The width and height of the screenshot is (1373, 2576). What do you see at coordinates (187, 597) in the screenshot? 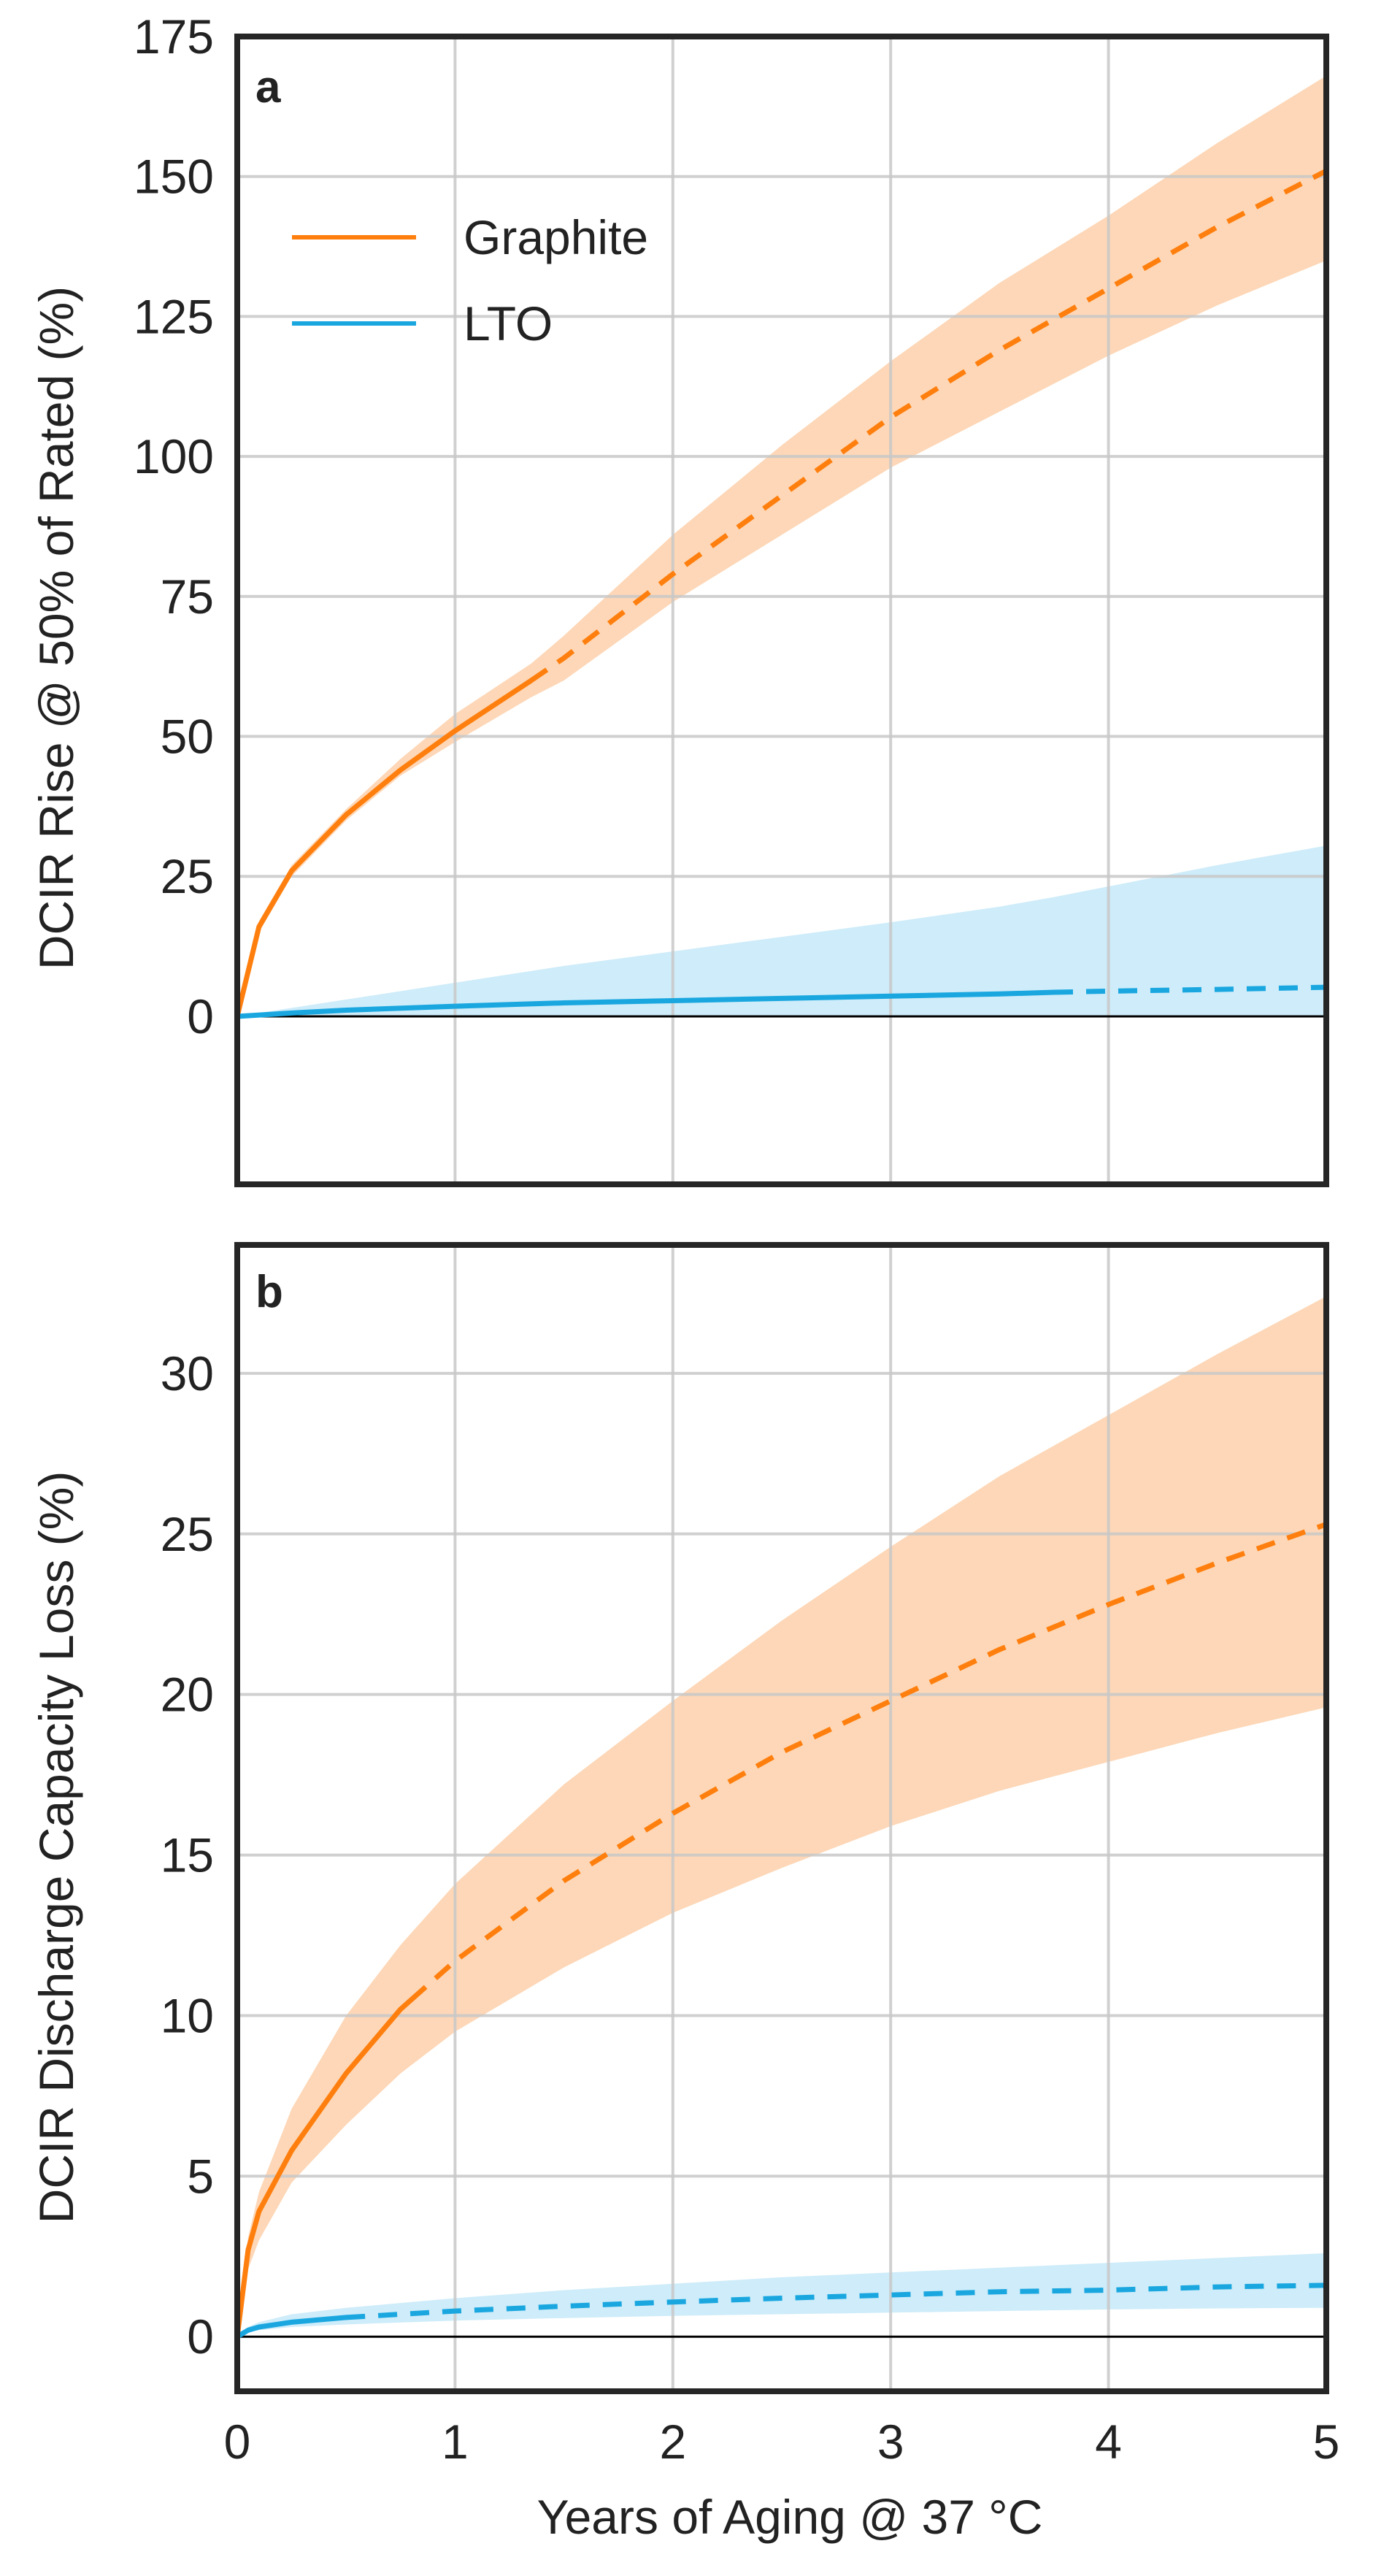
I see `panel-a-ytick-label: 75` at bounding box center [187, 597].